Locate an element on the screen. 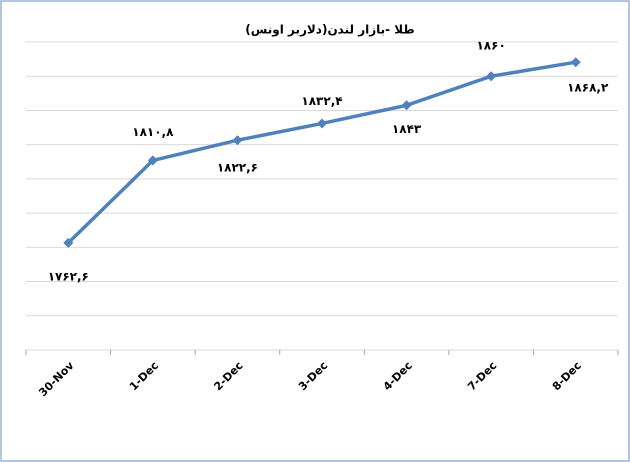 This screenshot has height=462, width=630. data-label: ۱۸۱۰,۸ is located at coordinates (153, 132).